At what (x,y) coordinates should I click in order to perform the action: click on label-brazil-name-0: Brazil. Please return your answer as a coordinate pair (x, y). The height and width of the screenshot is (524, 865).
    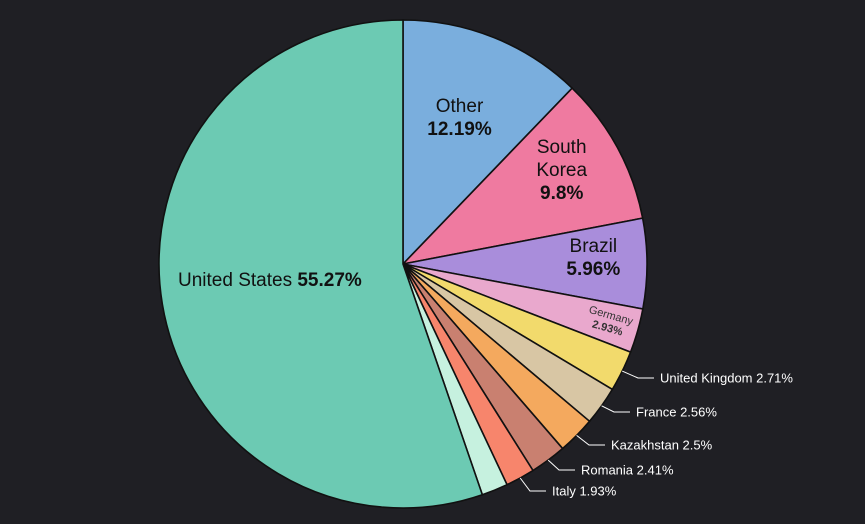
    Looking at the image, I should click on (594, 246).